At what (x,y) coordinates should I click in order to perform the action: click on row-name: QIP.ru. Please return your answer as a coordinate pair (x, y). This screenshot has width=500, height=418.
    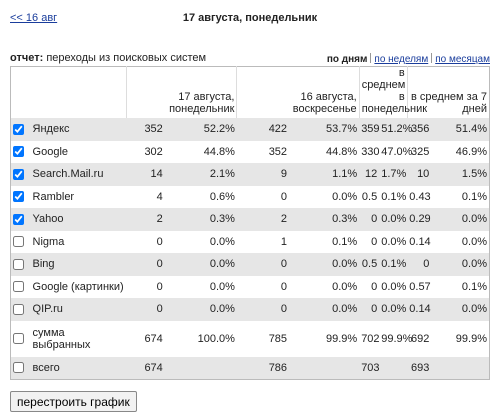
    Looking at the image, I should click on (78, 309).